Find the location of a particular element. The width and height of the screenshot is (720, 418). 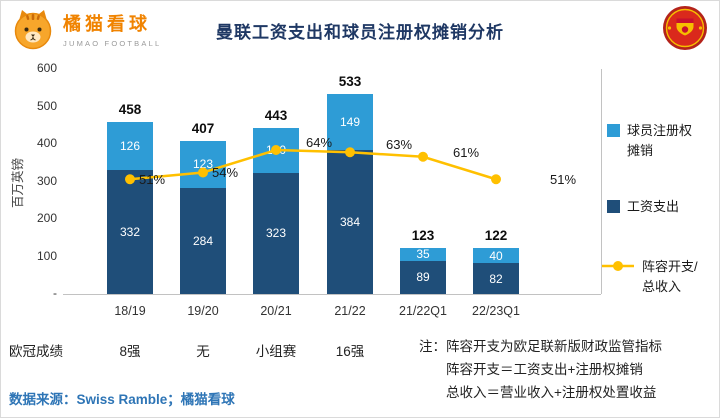

ratio-value-label: 64% is located at coordinates (319, 142).